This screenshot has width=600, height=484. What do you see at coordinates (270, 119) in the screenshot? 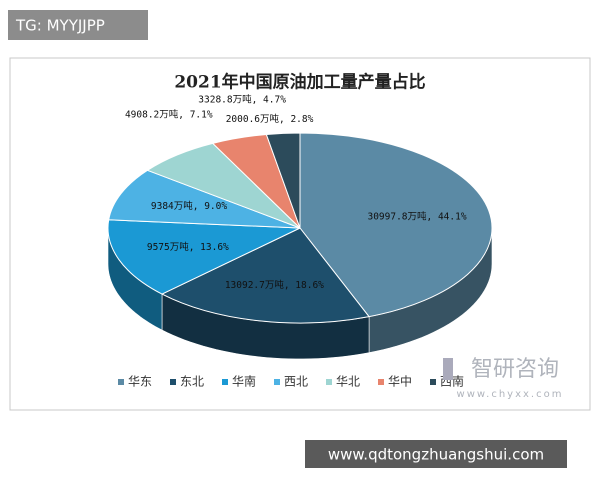
I see `data-label: 2000.6万吨, 2.8%` at bounding box center [270, 119].